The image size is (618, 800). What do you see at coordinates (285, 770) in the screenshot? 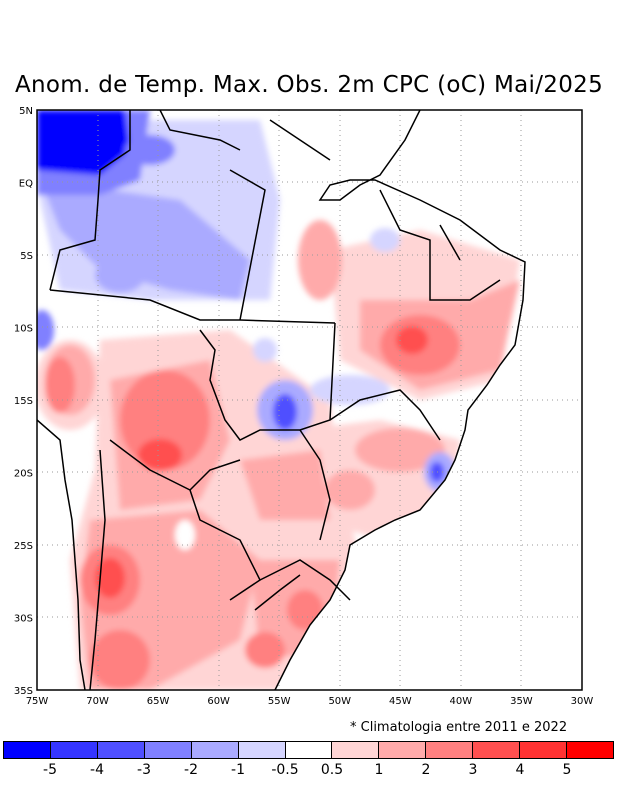
I see `colorbar-label: -0.5` at bounding box center [285, 770].